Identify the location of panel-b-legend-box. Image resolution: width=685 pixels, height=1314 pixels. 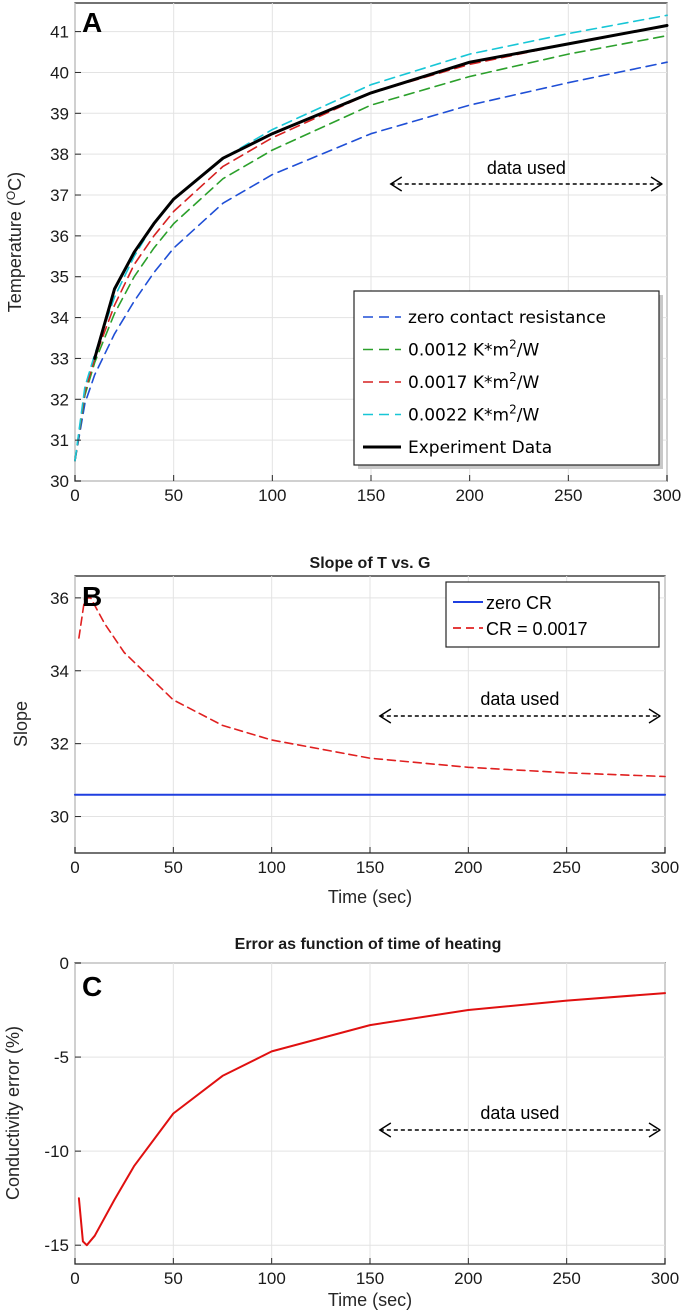
(552, 614).